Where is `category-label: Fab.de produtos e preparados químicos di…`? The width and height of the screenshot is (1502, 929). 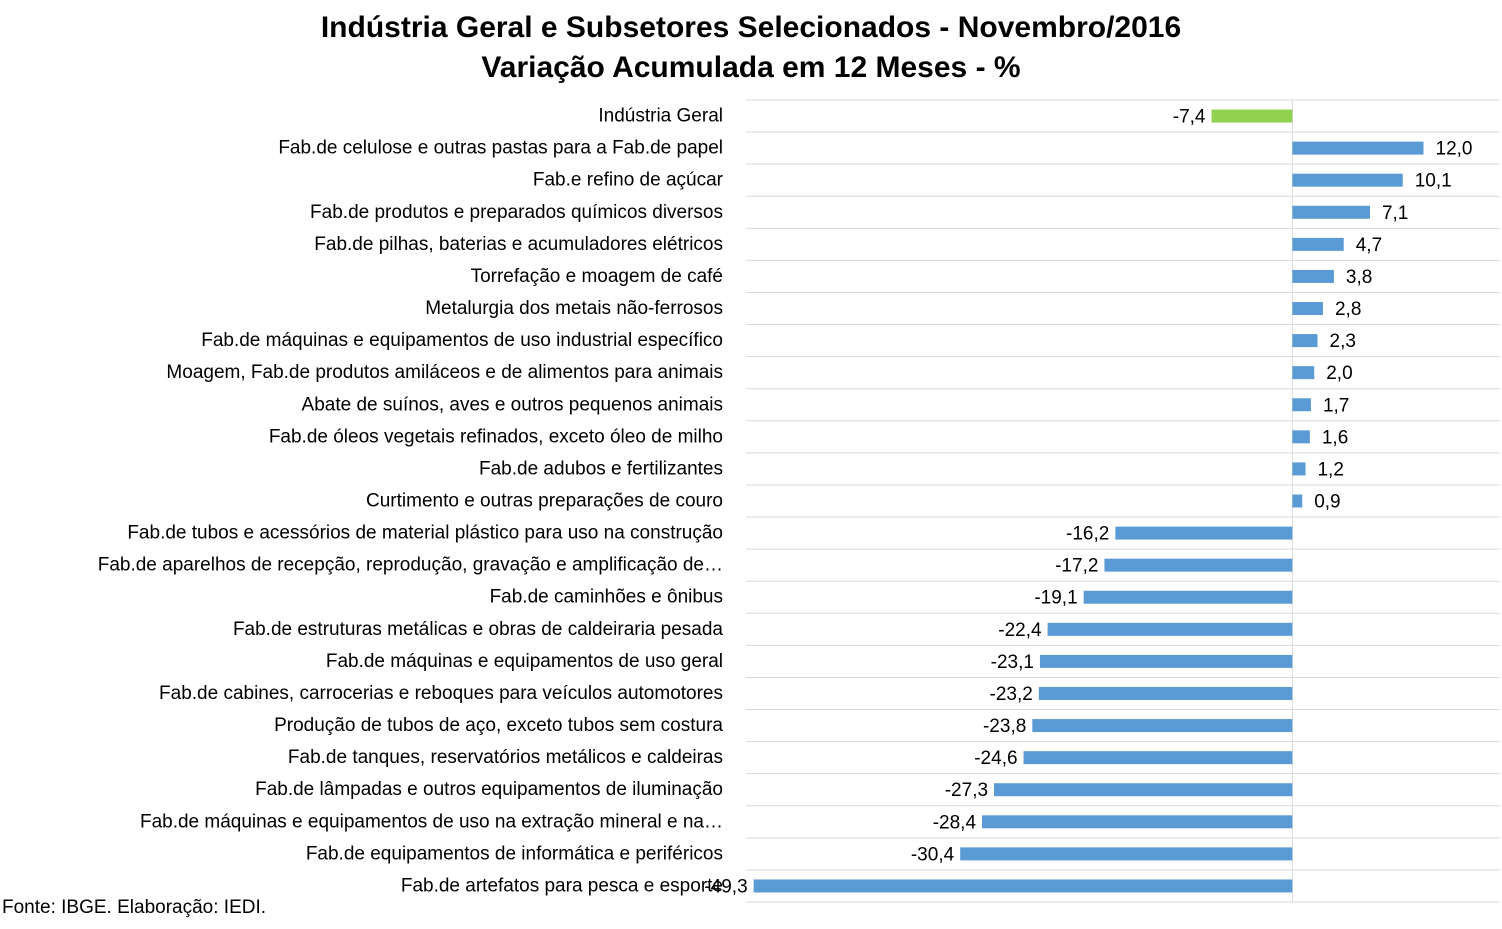
category-label: Fab.de produtos e preparados químicos di… is located at coordinates (516, 212).